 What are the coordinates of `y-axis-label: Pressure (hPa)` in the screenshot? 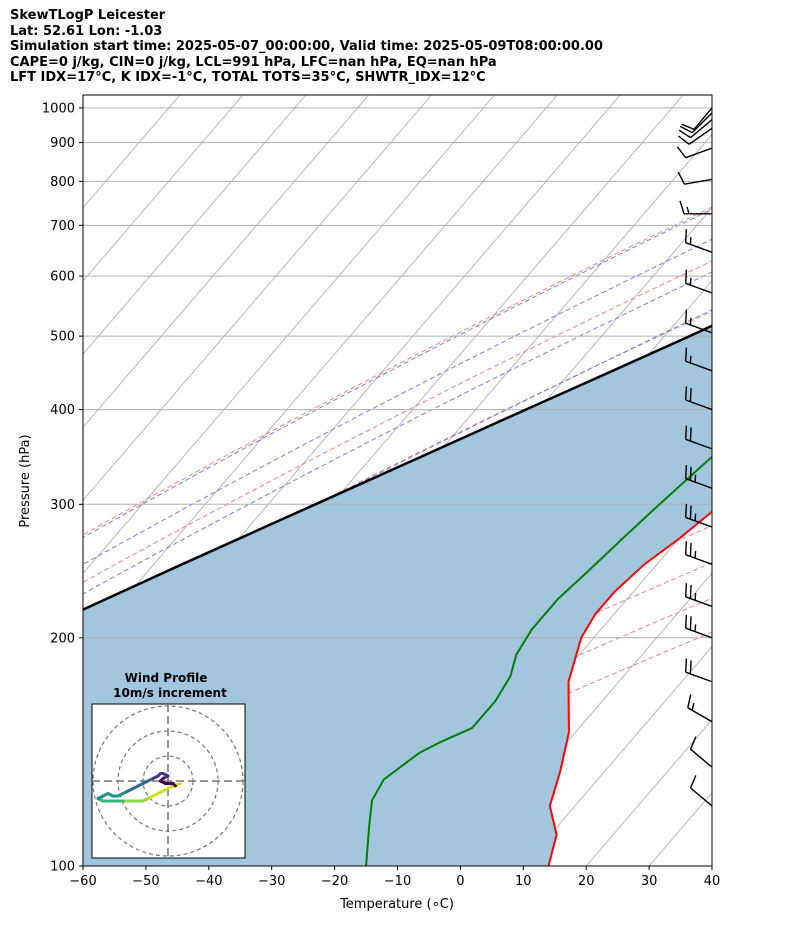 It's located at (25, 480).